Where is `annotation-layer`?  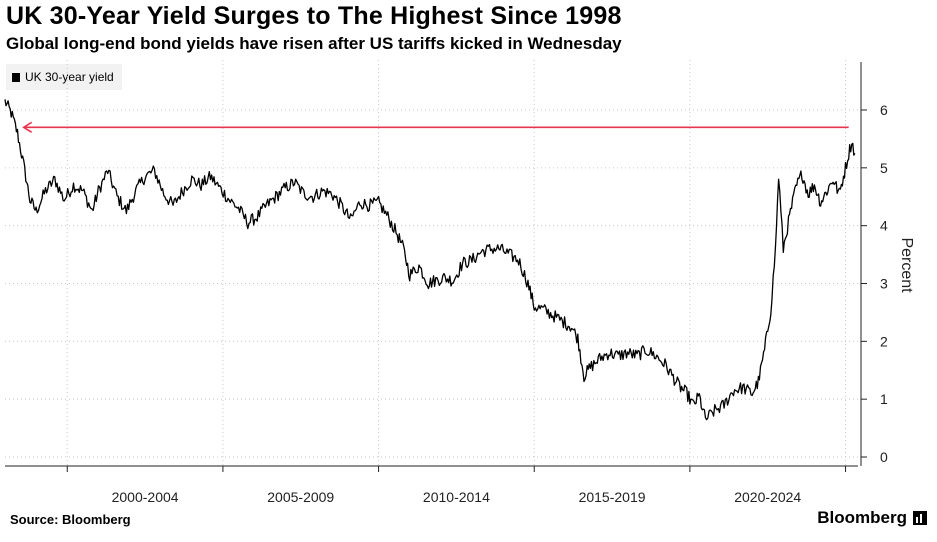 annotation-layer is located at coordinates (435, 127).